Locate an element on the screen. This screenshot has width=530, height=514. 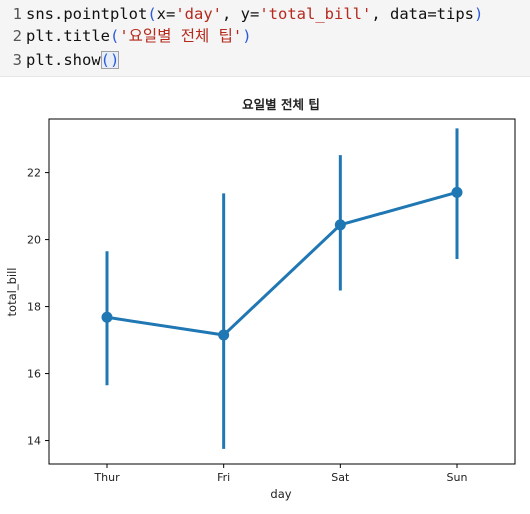
code-line-3: 3 plt.show() is located at coordinates (265, 60).